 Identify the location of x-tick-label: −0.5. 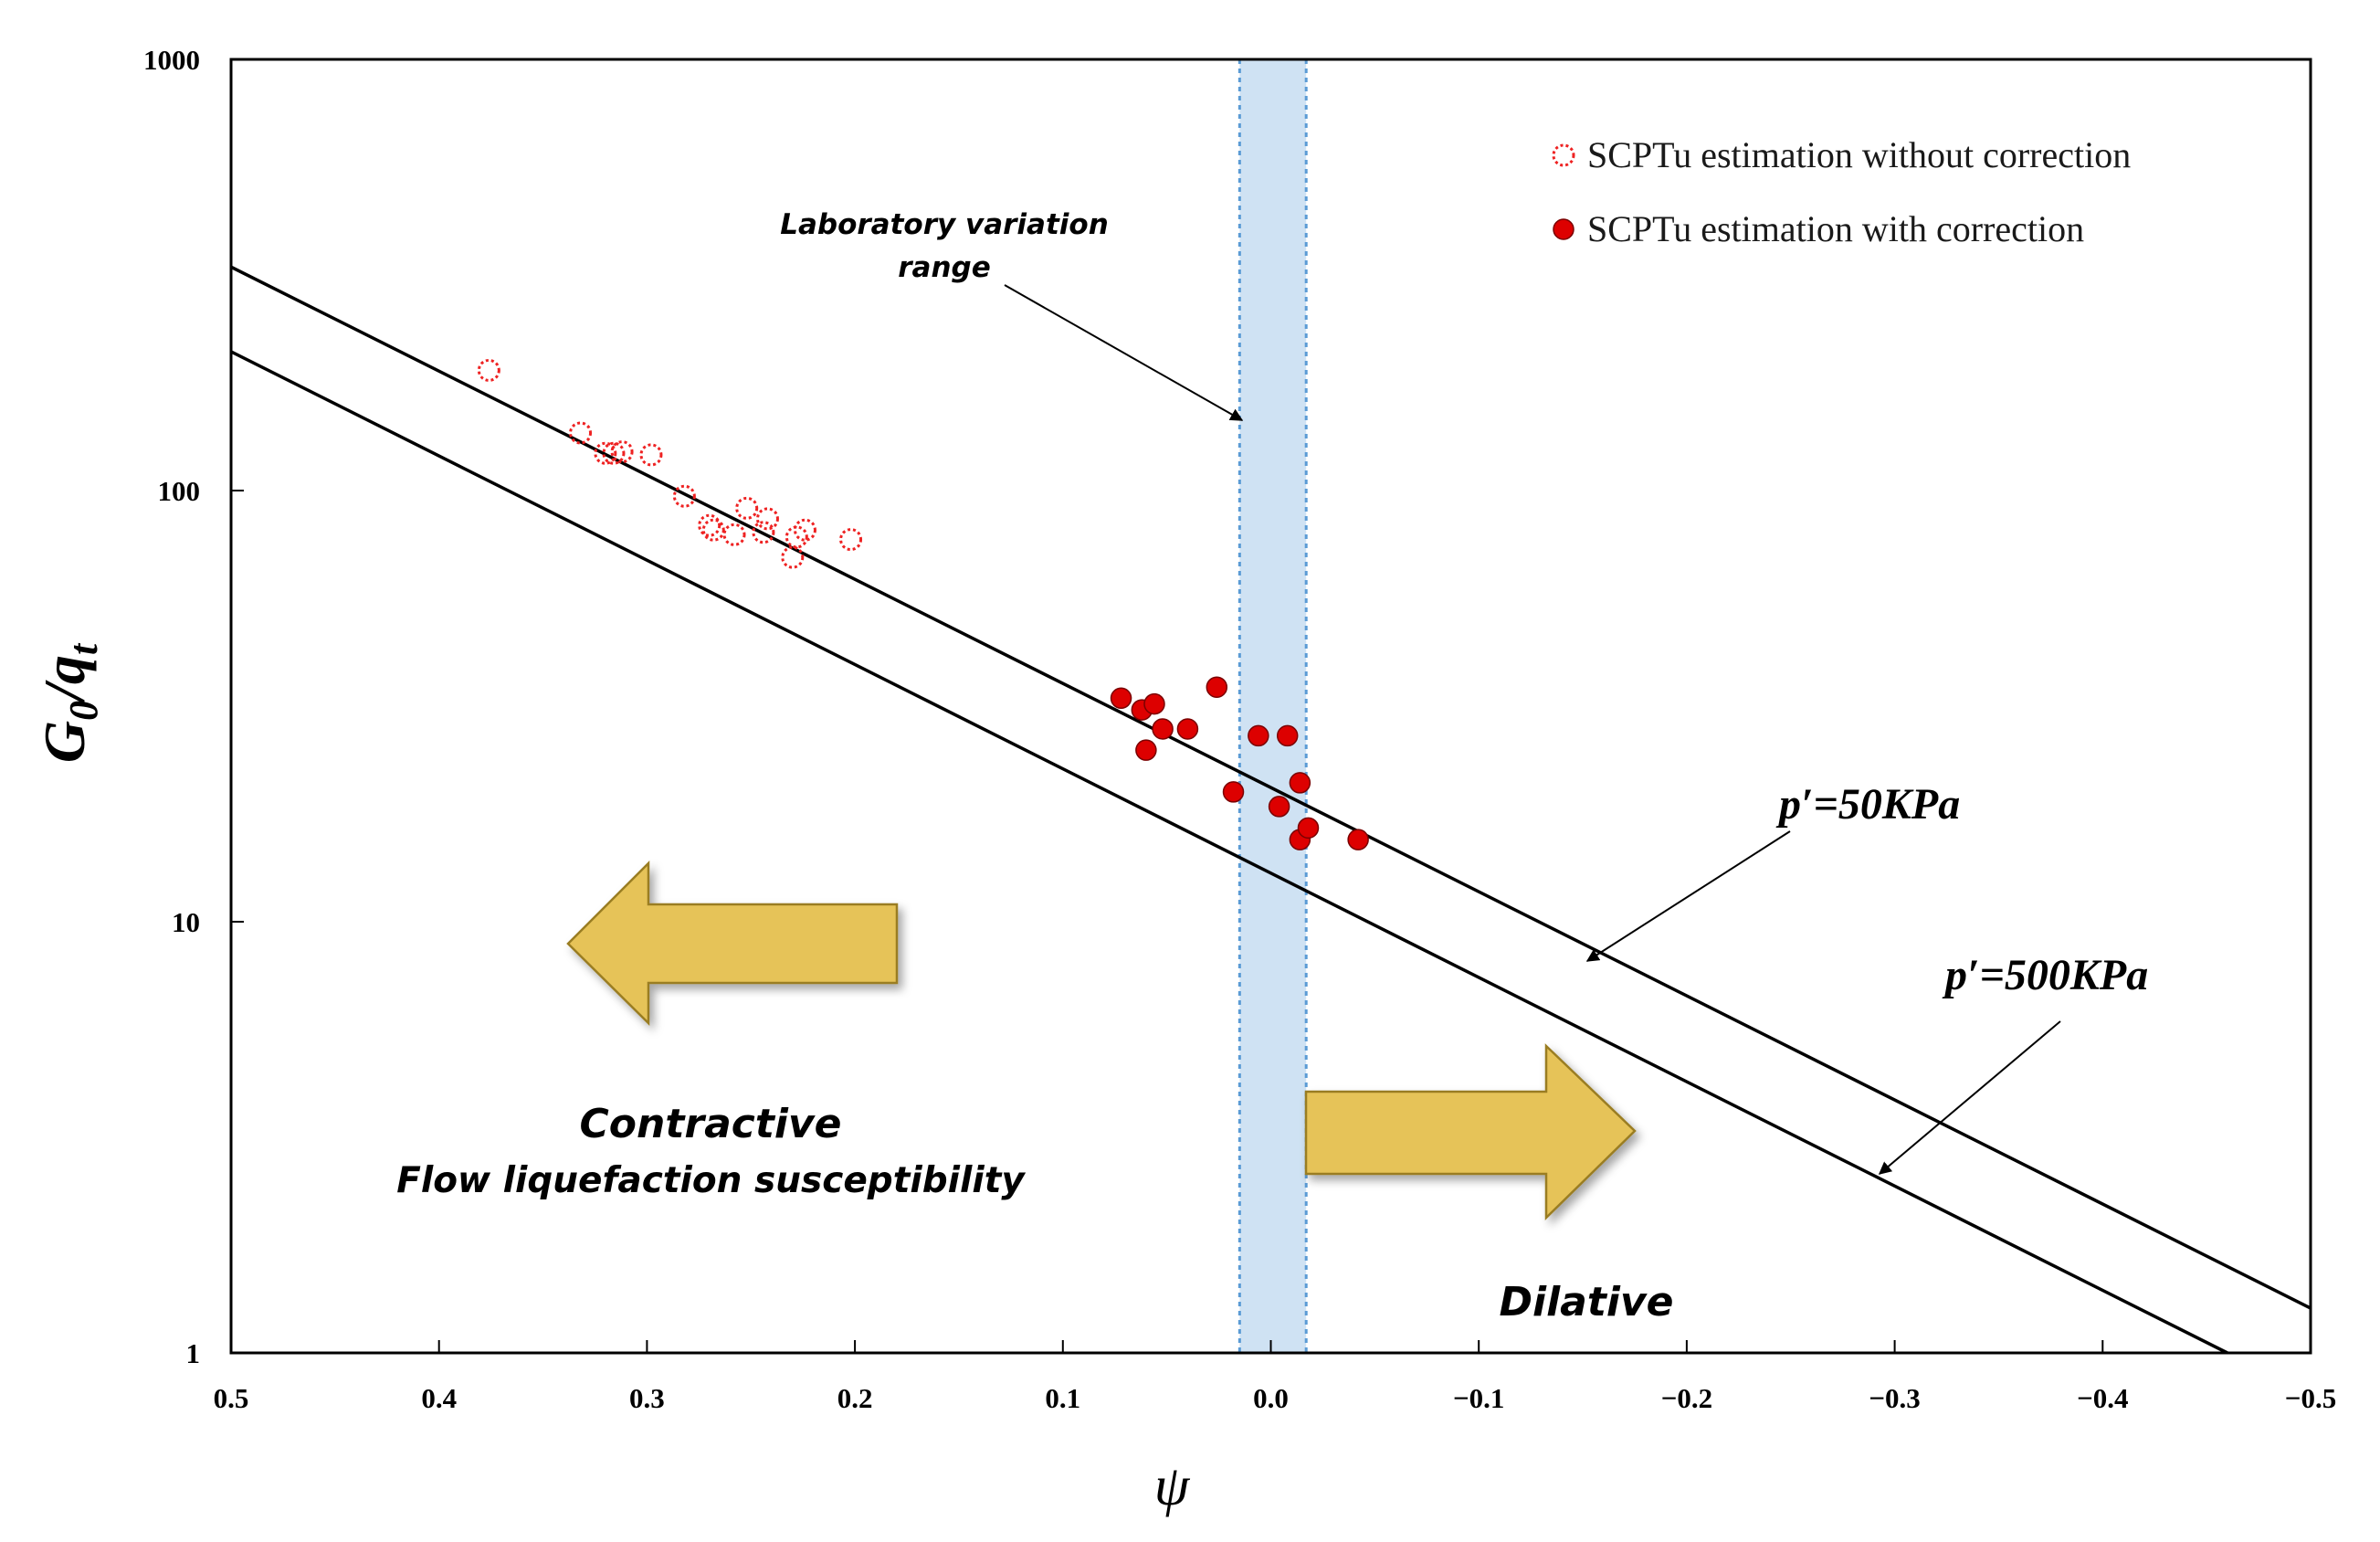
(2310, 1398).